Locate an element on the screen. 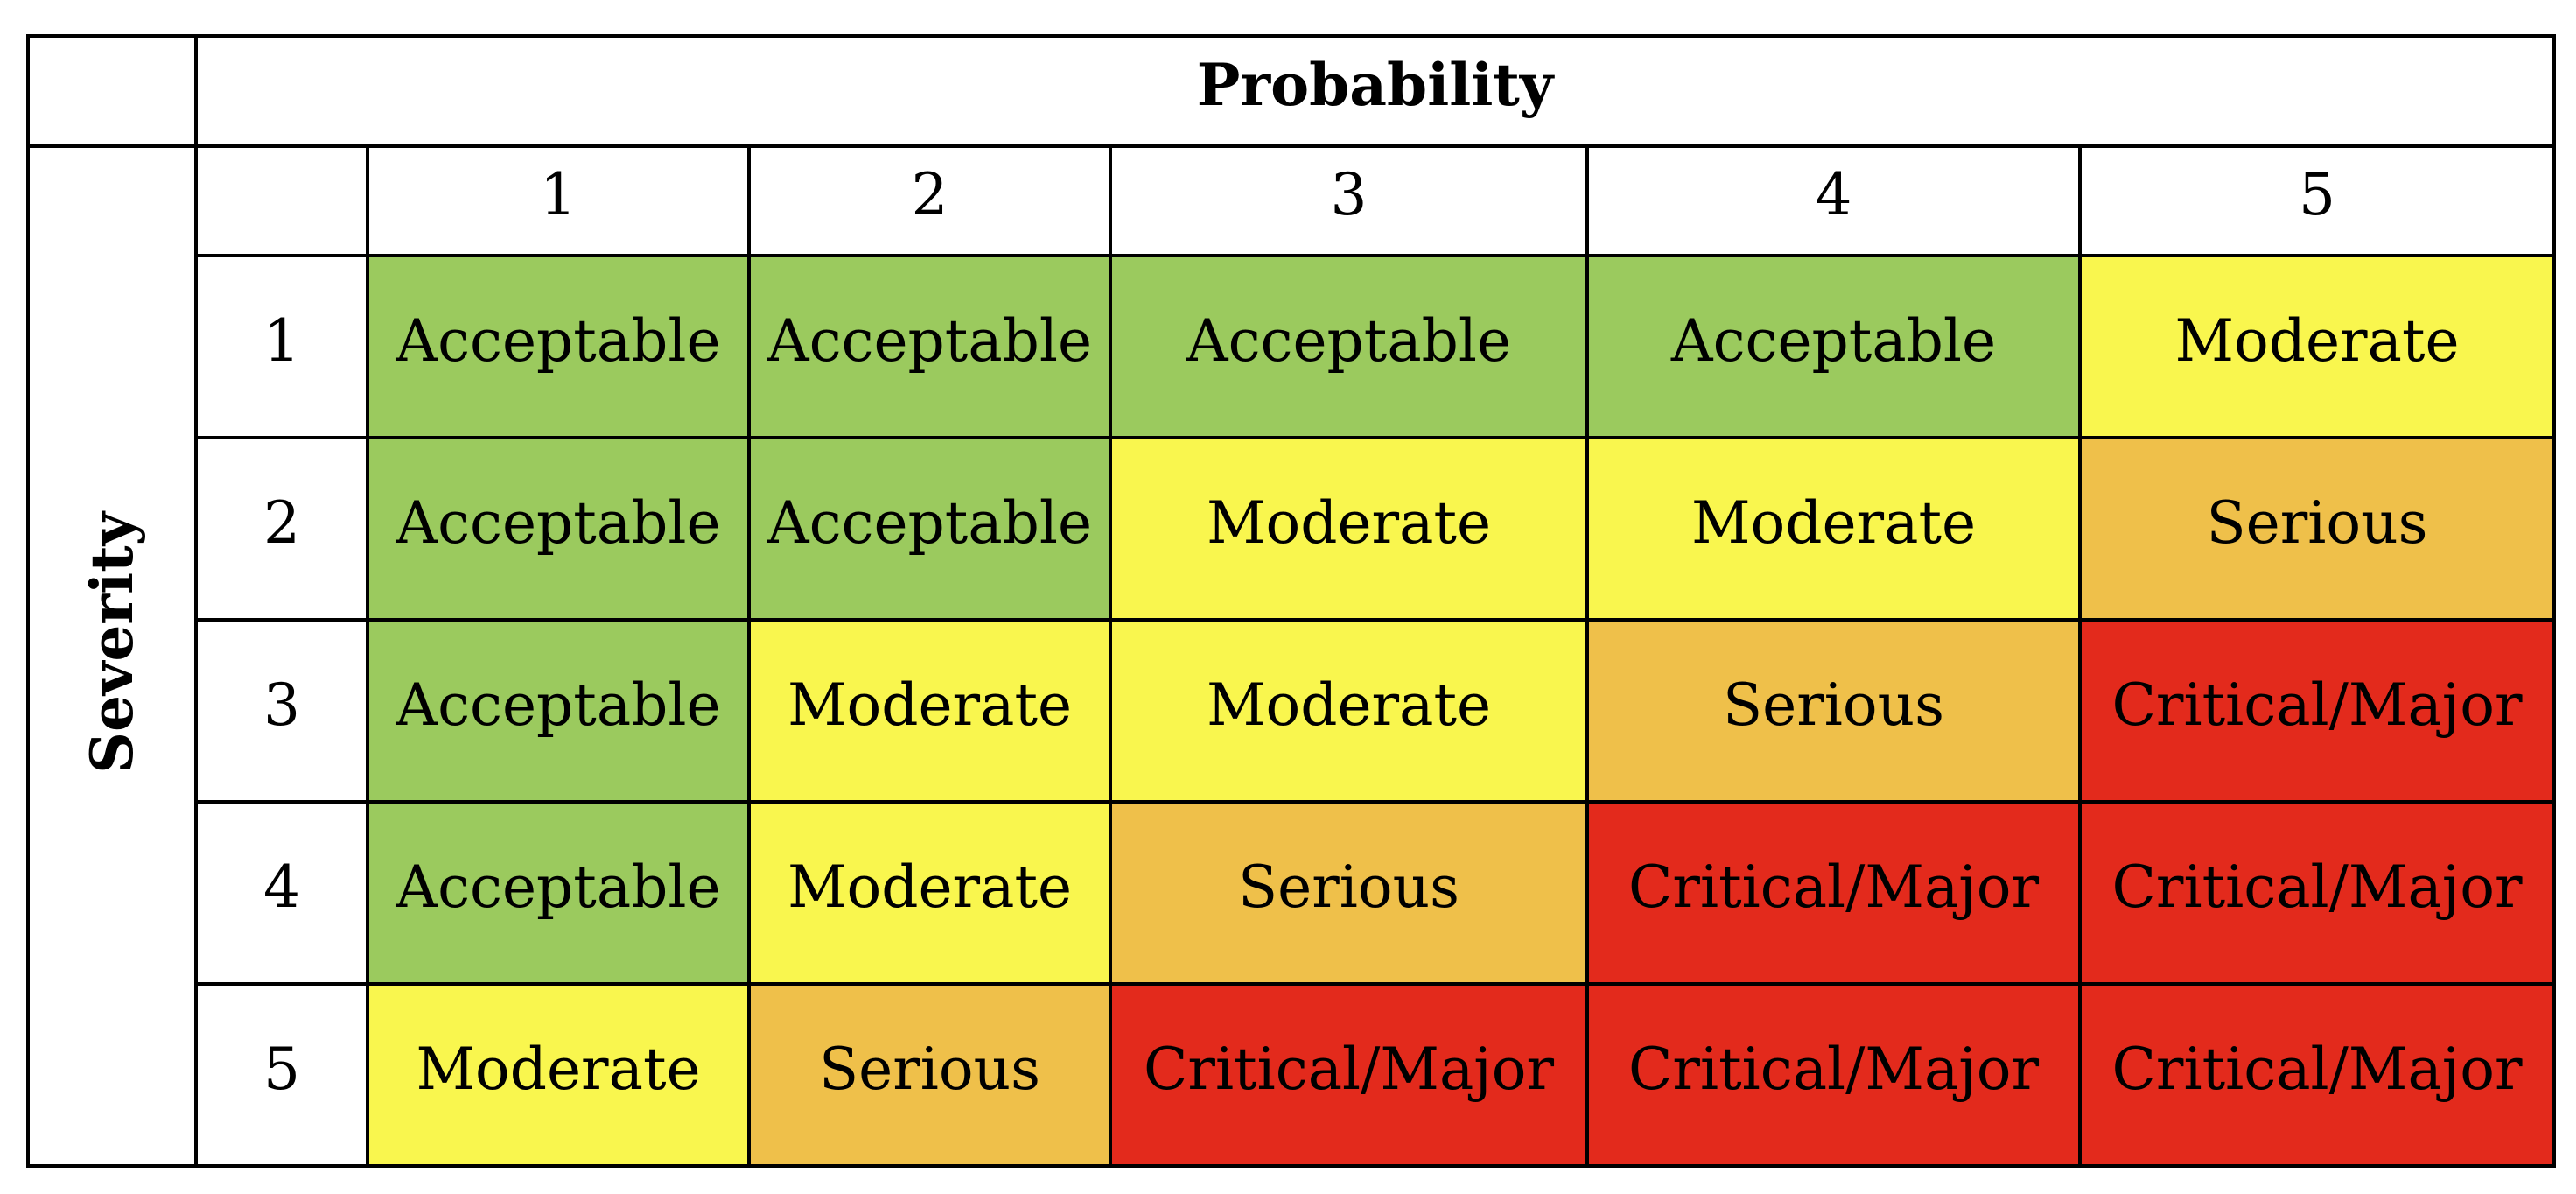 Image resolution: width=2576 pixels, height=1194 pixels. risk-cell-s1-p5: Moderate is located at coordinates (2317, 346).